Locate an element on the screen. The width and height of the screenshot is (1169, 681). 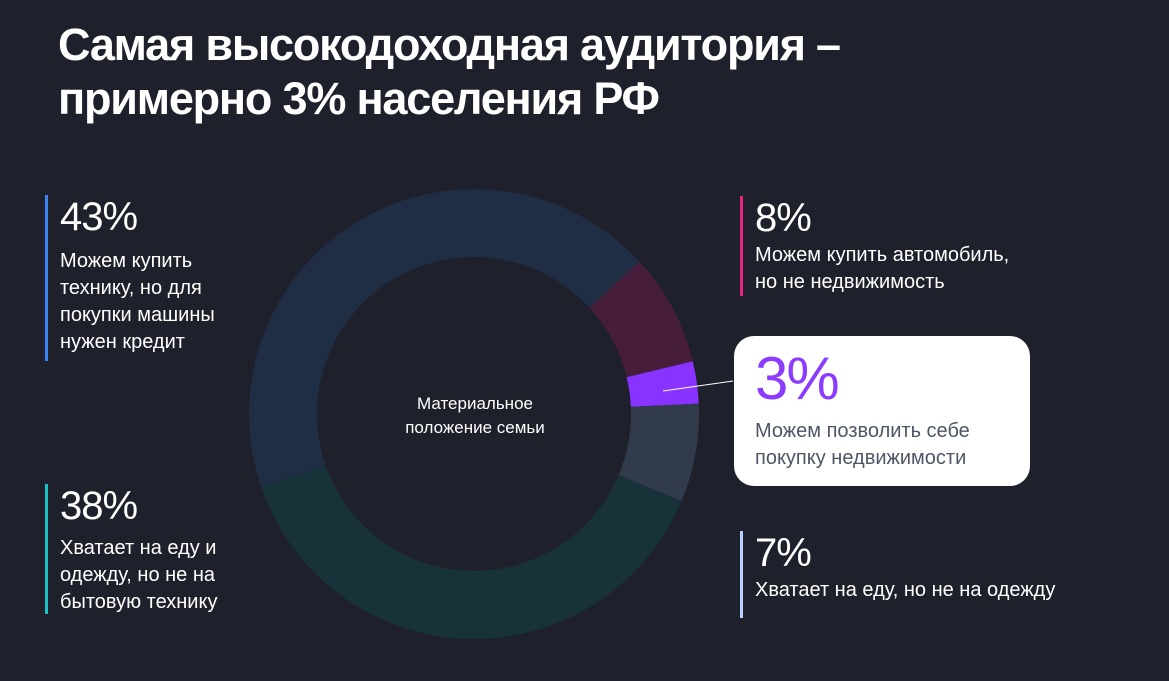
donut-center-label: Материальное положение семьи is located at coordinates (475, 416).